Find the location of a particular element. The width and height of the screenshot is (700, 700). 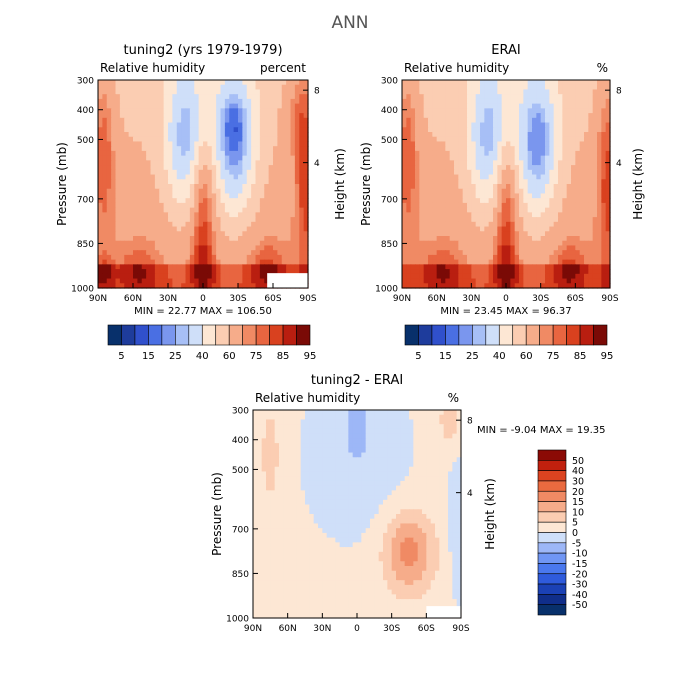

panel-title: tuning2 (yrs 1979-1979) is located at coordinates (202, 50).